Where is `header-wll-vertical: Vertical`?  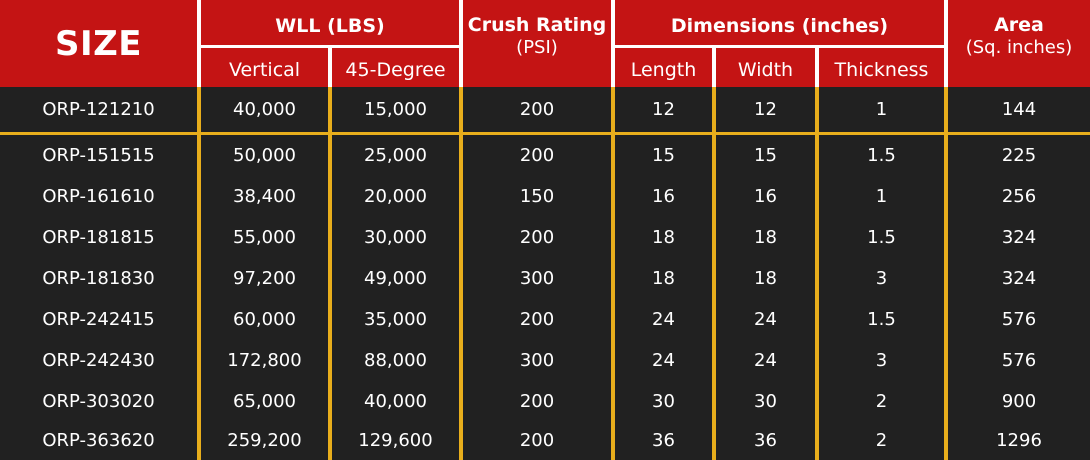 header-wll-vertical: Vertical is located at coordinates (264, 67).